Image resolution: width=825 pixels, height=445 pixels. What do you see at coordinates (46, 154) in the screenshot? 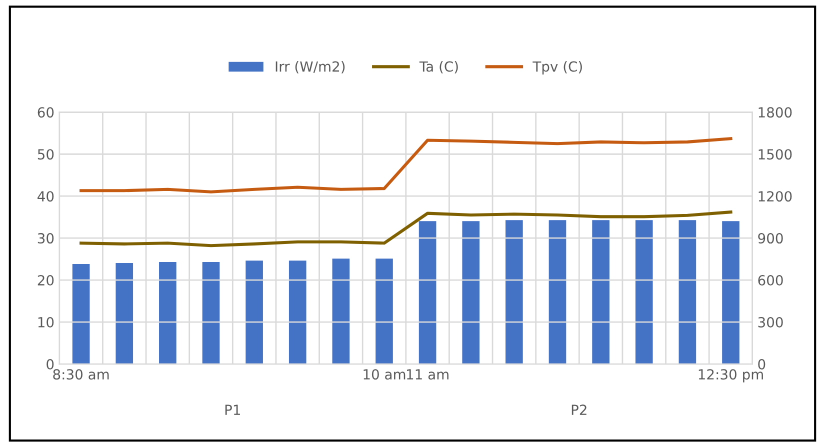
I see `y-tick-label: 50` at bounding box center [46, 154].